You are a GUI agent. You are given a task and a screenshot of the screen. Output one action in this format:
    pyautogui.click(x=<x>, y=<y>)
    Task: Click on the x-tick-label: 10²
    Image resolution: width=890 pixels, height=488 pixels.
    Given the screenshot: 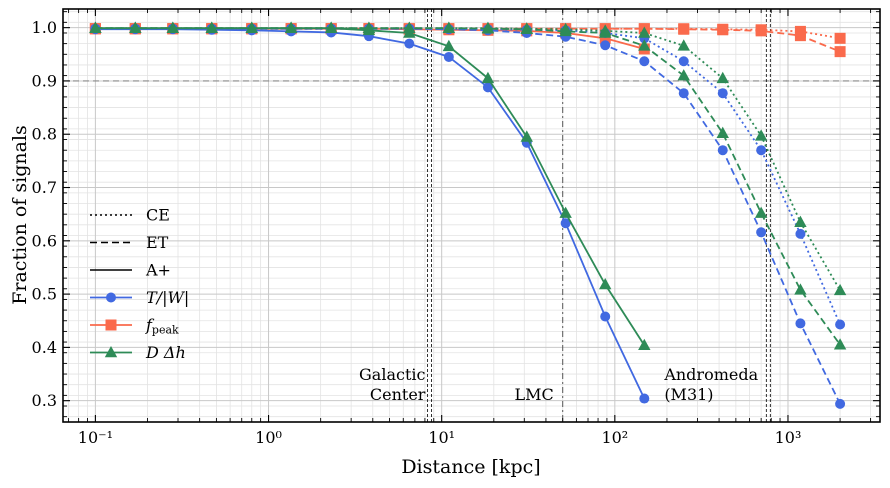 What is the action you would take?
    pyautogui.click(x=614, y=437)
    